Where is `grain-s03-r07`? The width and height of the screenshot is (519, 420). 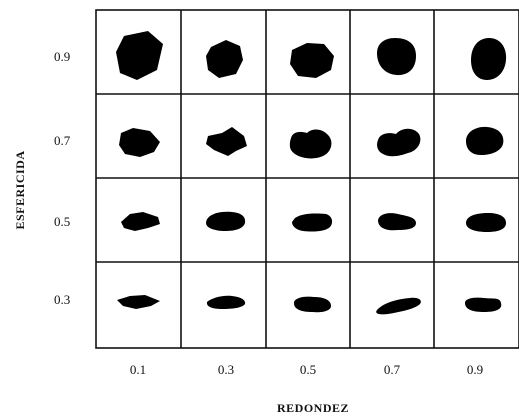
grain-s03-r07 is located at coordinates (398, 306).